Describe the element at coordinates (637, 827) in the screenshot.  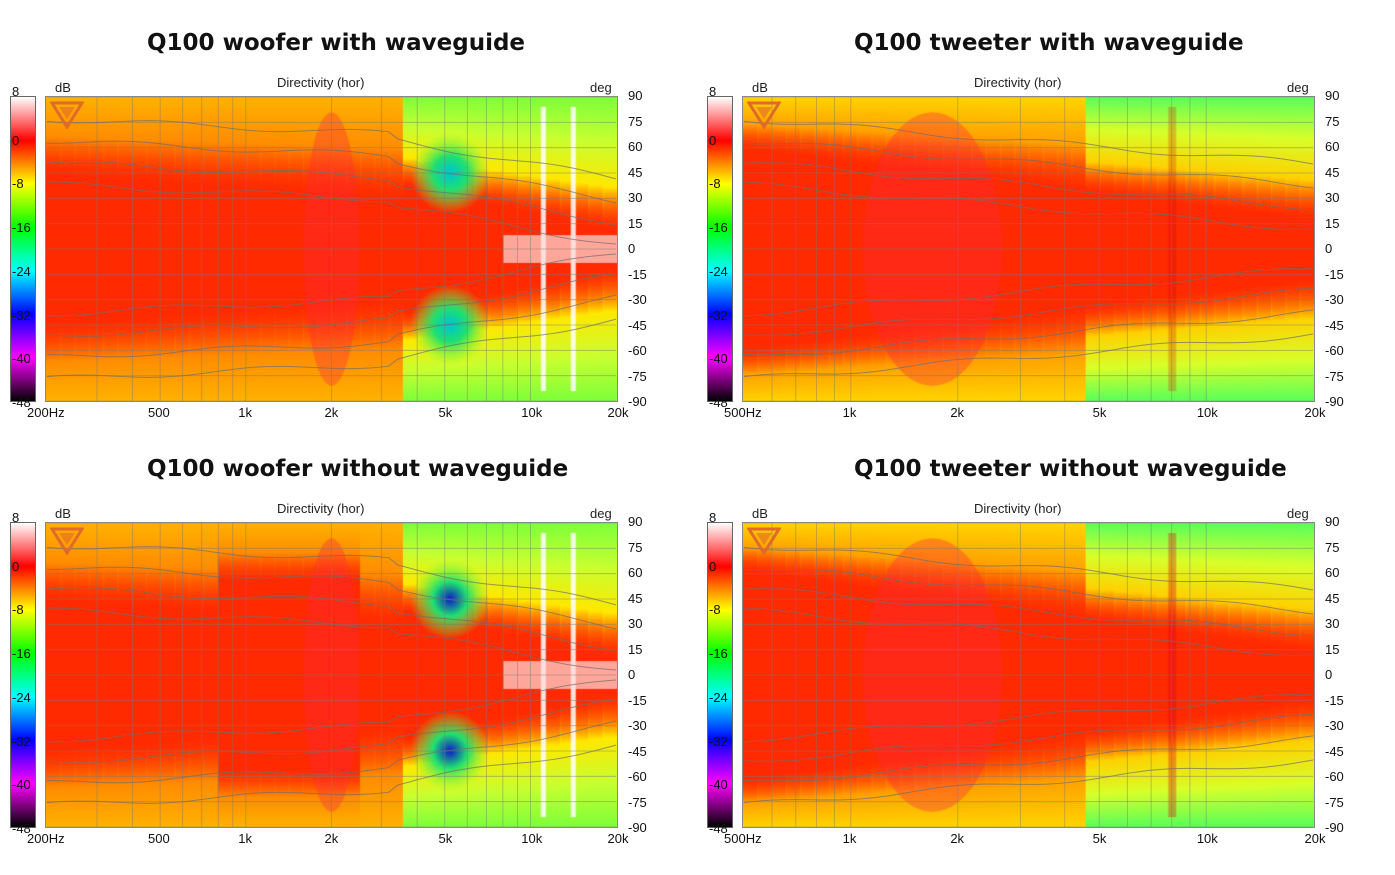
I see `y-axis-tick-label: -90` at that location.